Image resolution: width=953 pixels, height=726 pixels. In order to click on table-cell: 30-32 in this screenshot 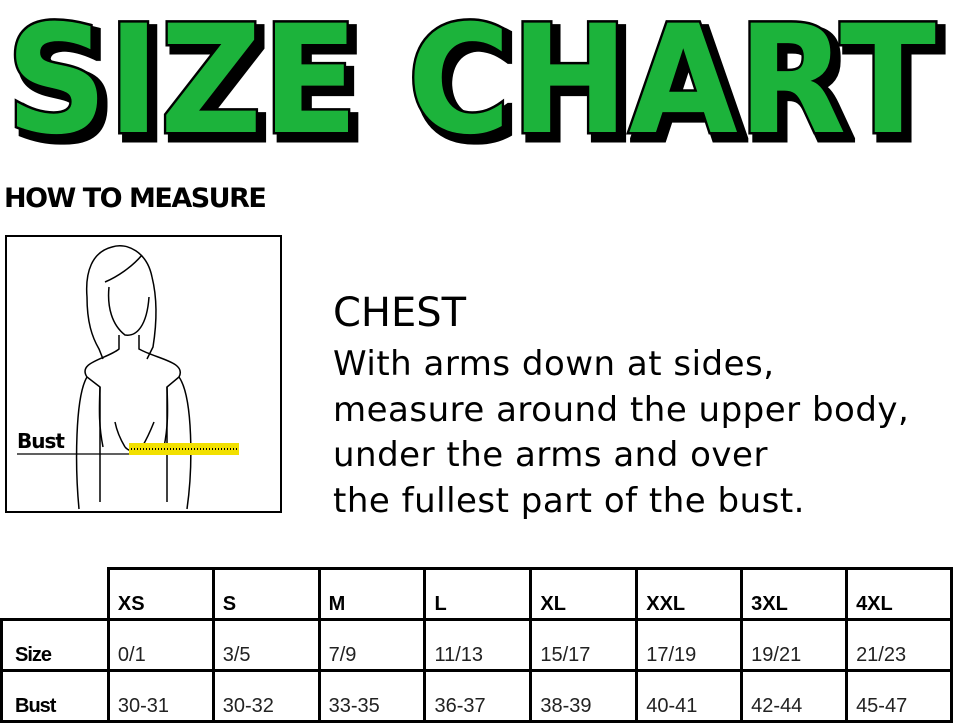, I will do `click(266, 696)`.